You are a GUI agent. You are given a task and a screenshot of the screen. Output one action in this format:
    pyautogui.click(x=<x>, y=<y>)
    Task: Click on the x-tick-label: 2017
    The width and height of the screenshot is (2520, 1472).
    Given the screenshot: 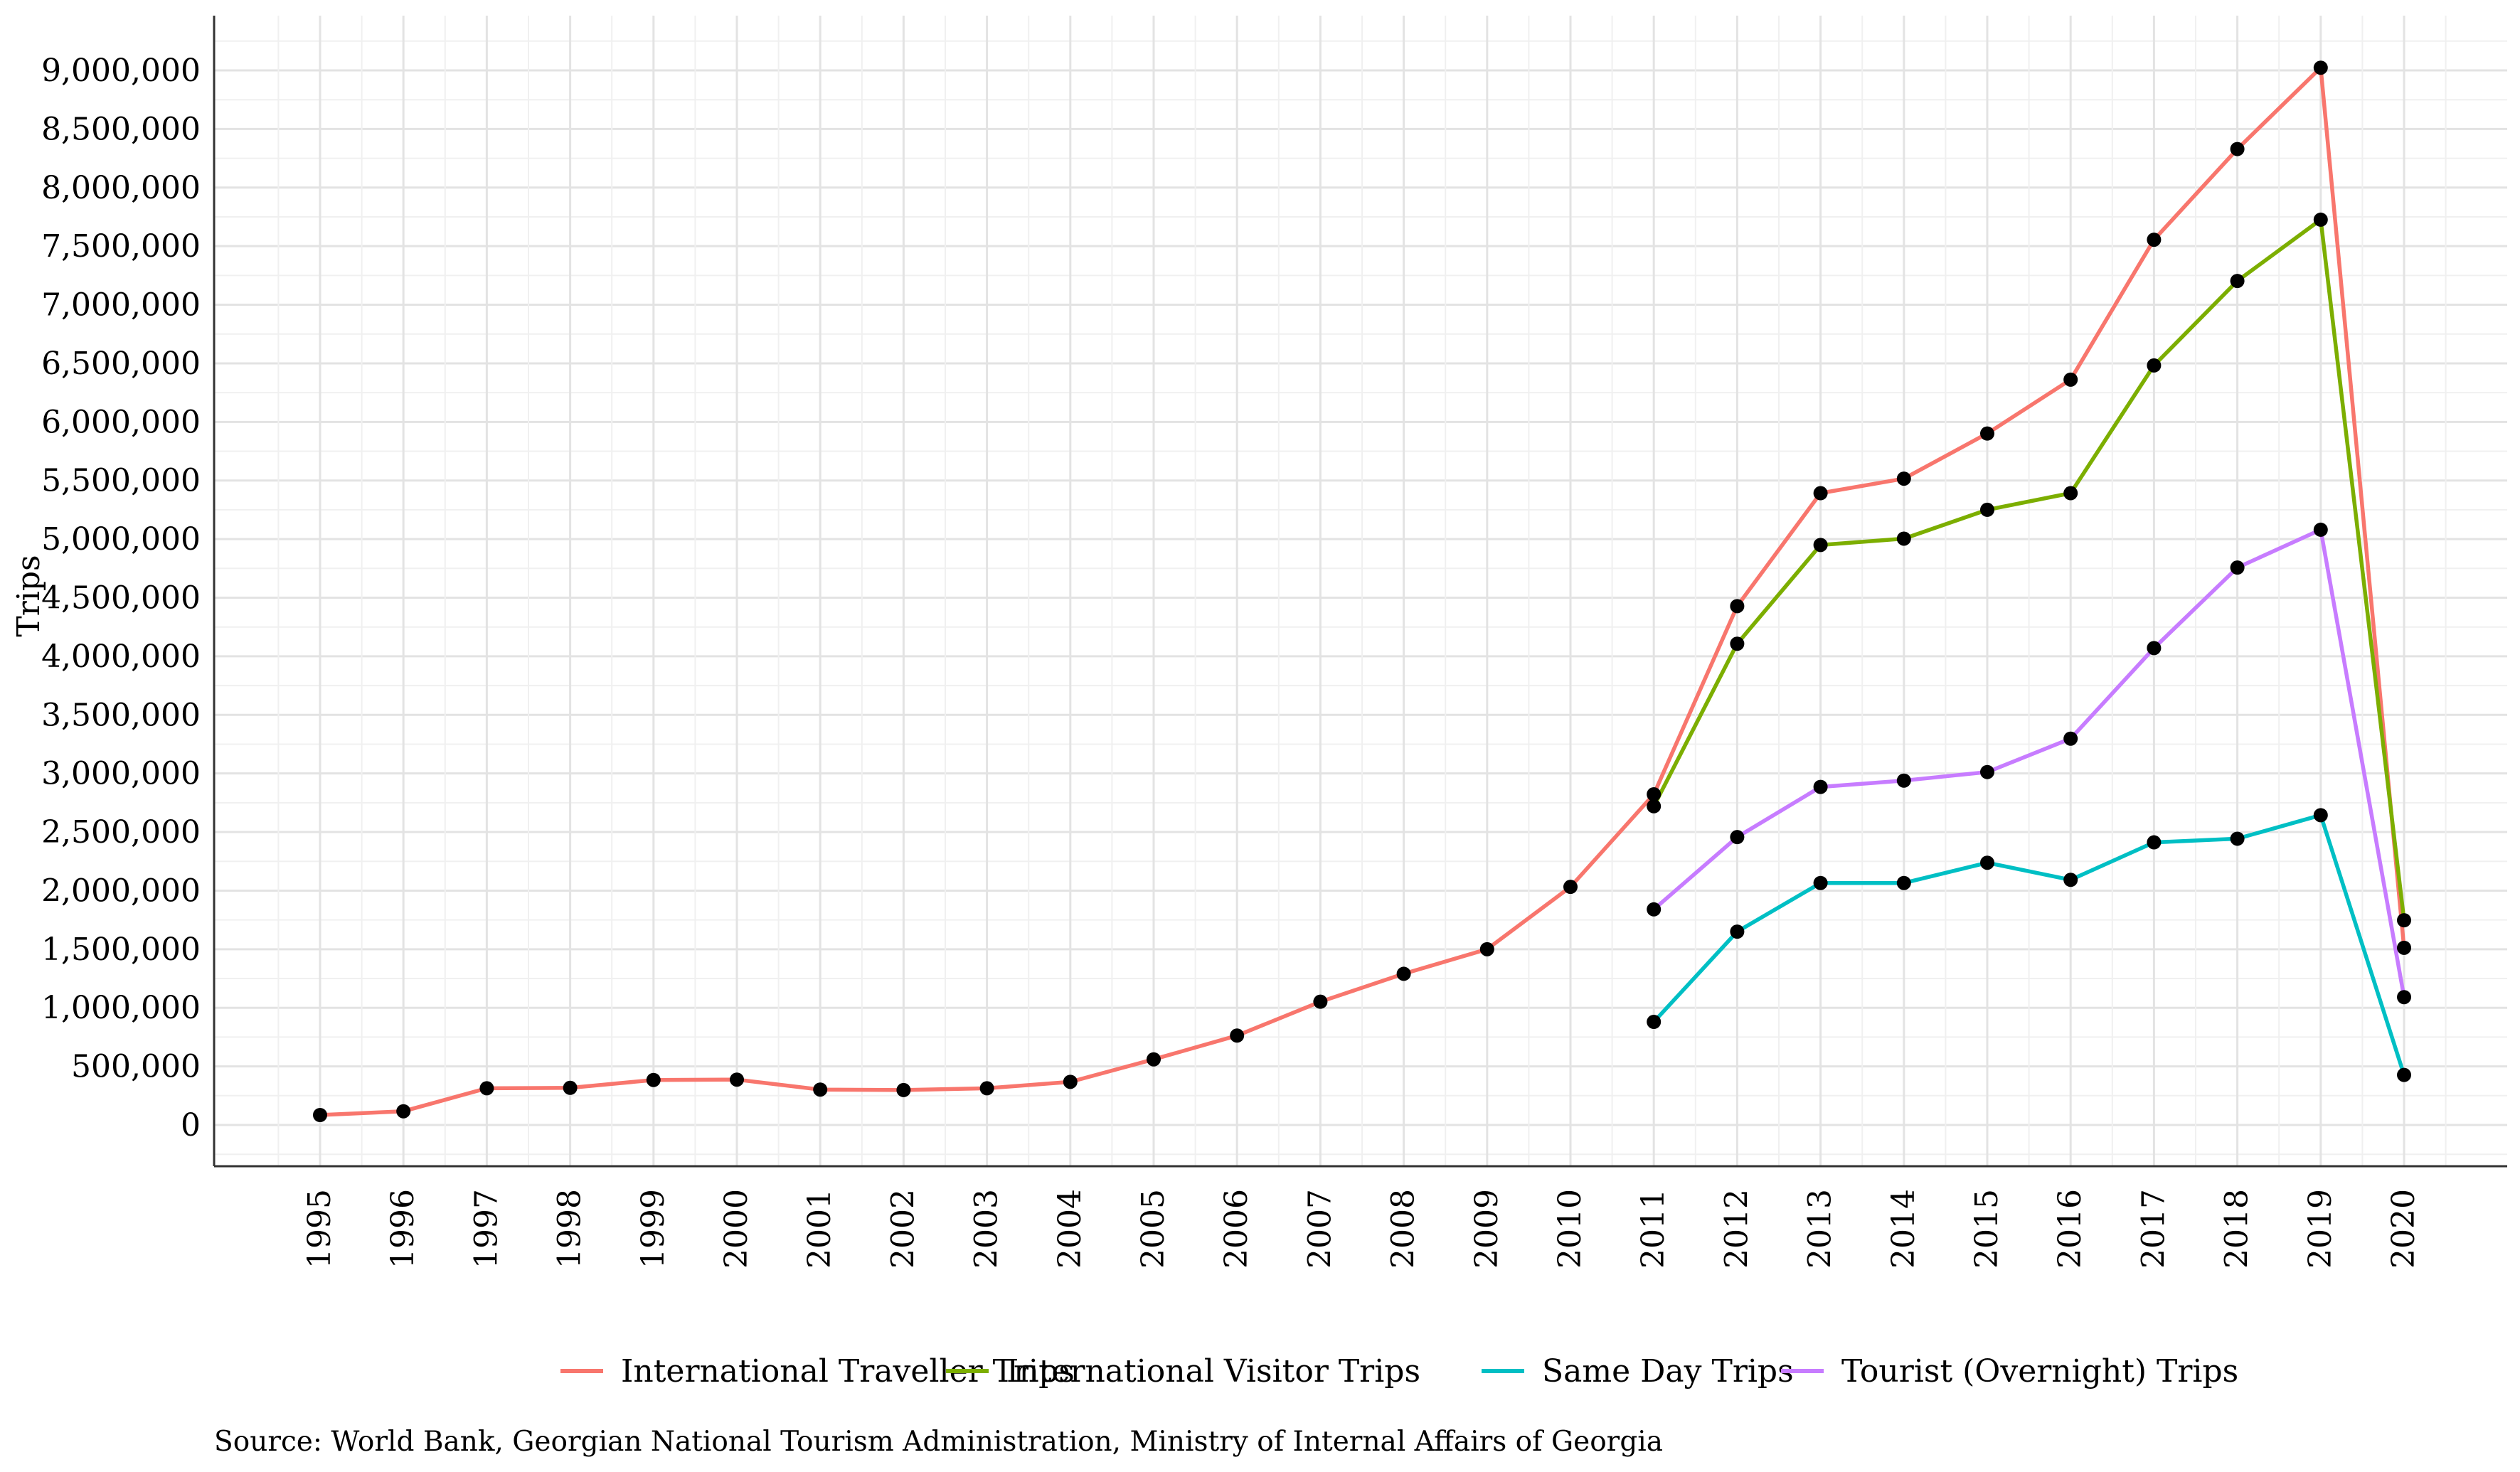 What is the action you would take?
    pyautogui.click(x=2153, y=1229)
    